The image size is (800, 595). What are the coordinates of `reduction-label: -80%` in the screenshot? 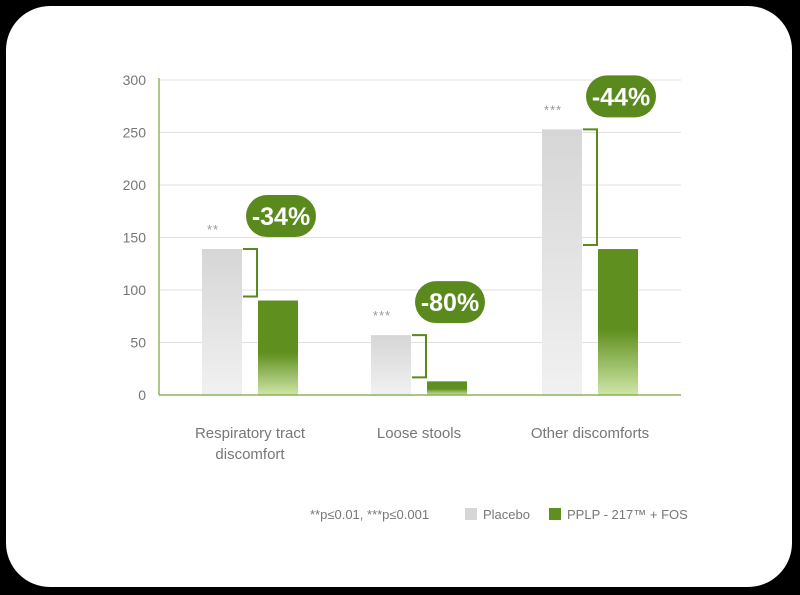 It's located at (450, 303).